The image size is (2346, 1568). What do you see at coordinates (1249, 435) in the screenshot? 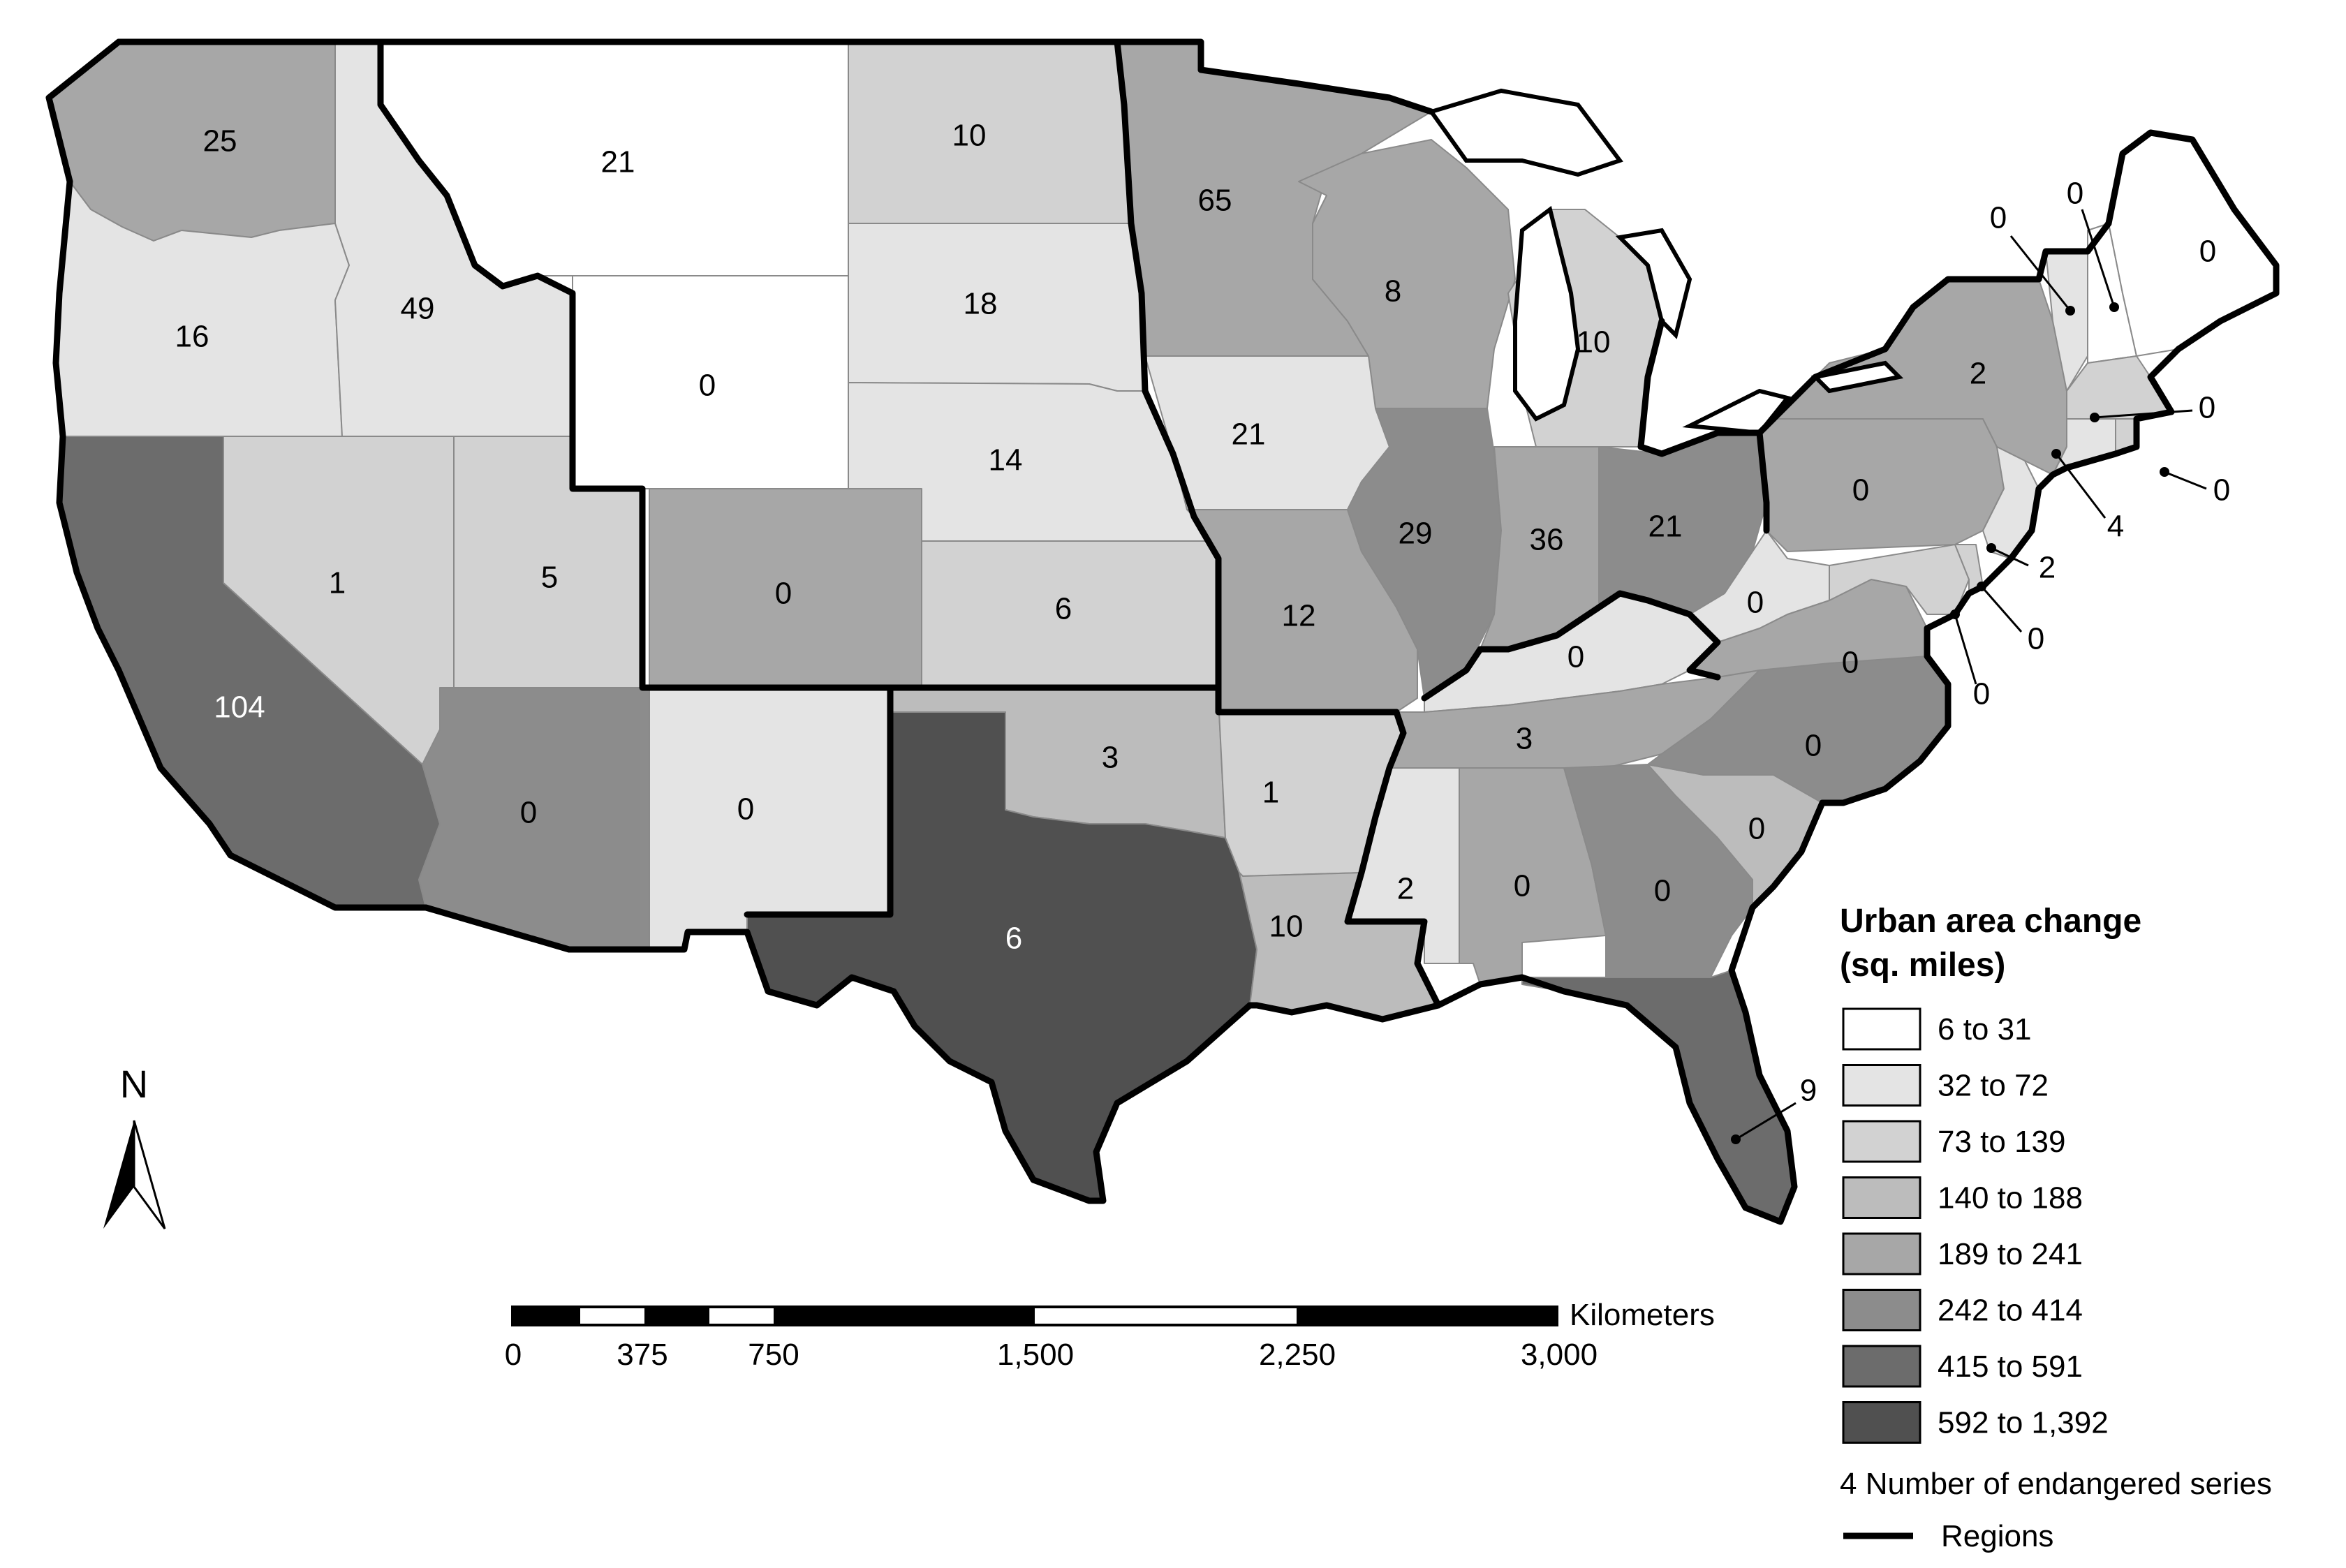
I see `label-IA: 21` at bounding box center [1249, 435].